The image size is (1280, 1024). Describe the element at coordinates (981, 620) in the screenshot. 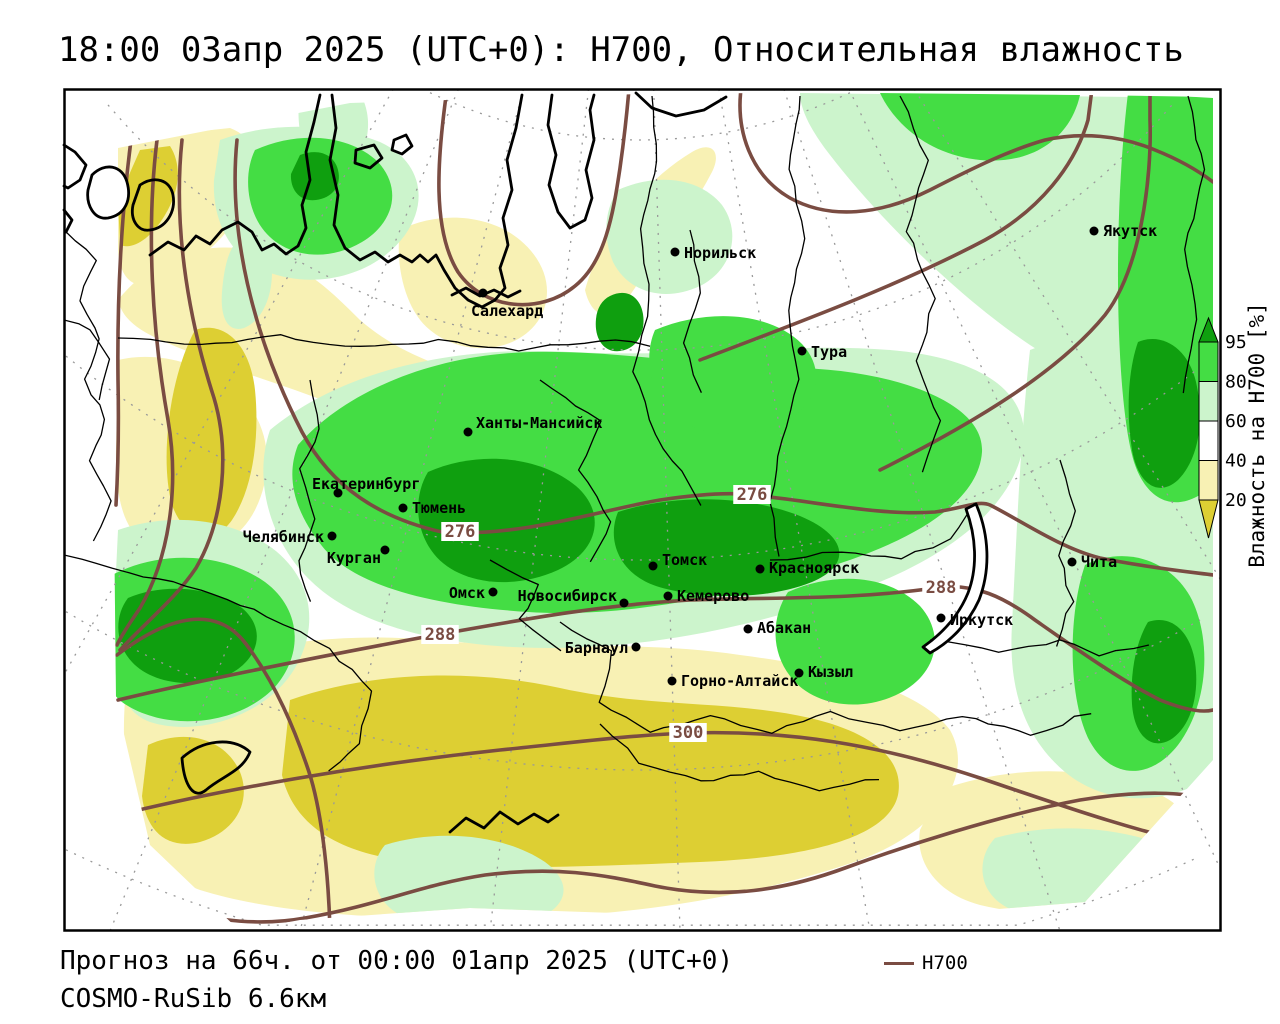

I see `city-label-irkutsk: Иркутск` at that location.